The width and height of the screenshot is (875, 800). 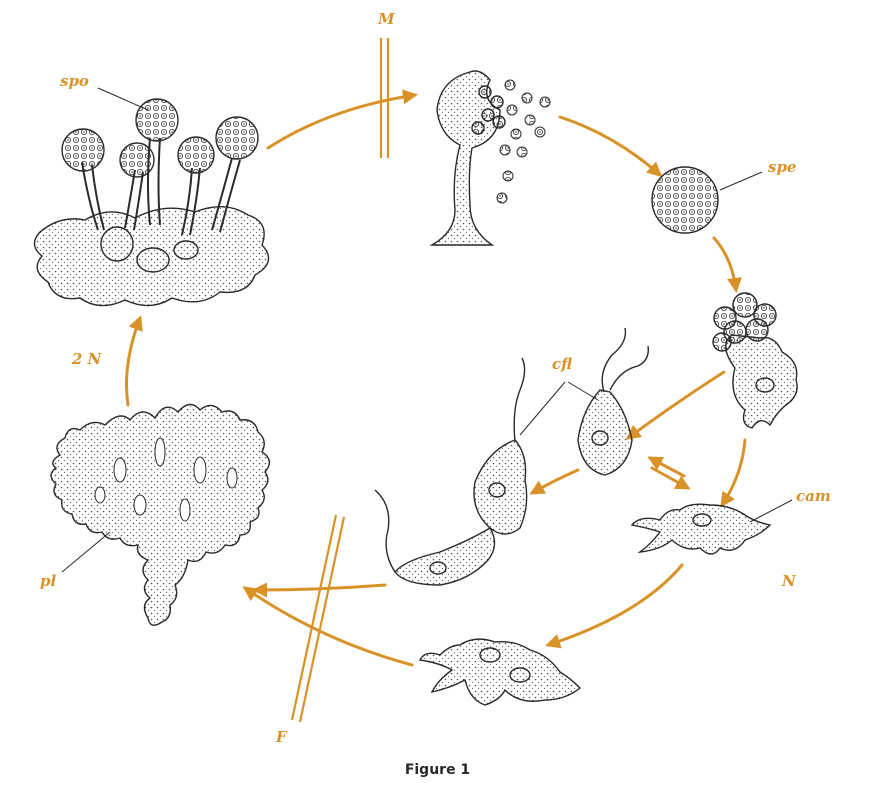 I want to click on arrow-sporangia-to-release, so click(x=342, y=119).